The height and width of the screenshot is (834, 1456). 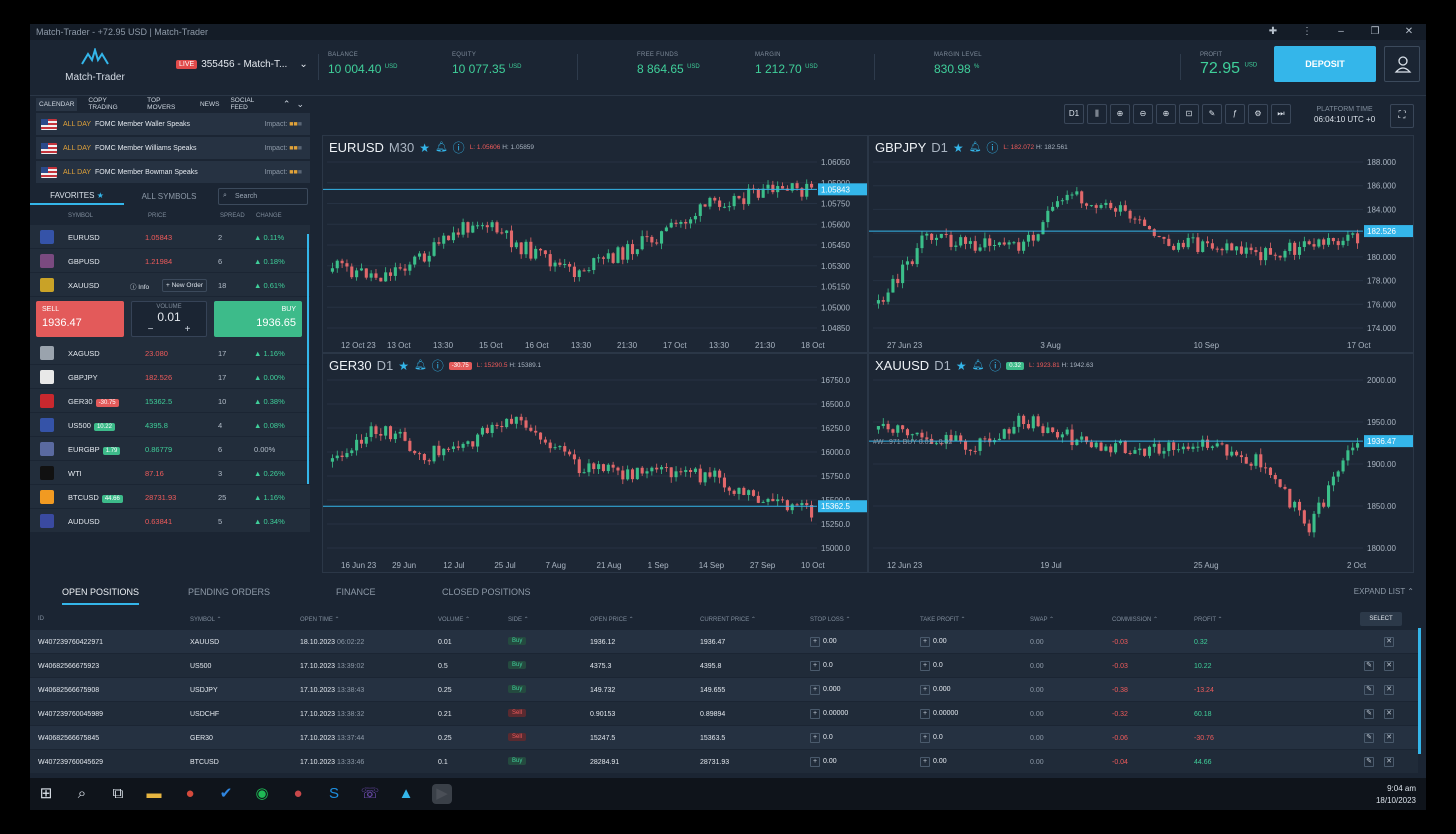 I want to click on volume-value: 0.01, so click(x=169, y=317).